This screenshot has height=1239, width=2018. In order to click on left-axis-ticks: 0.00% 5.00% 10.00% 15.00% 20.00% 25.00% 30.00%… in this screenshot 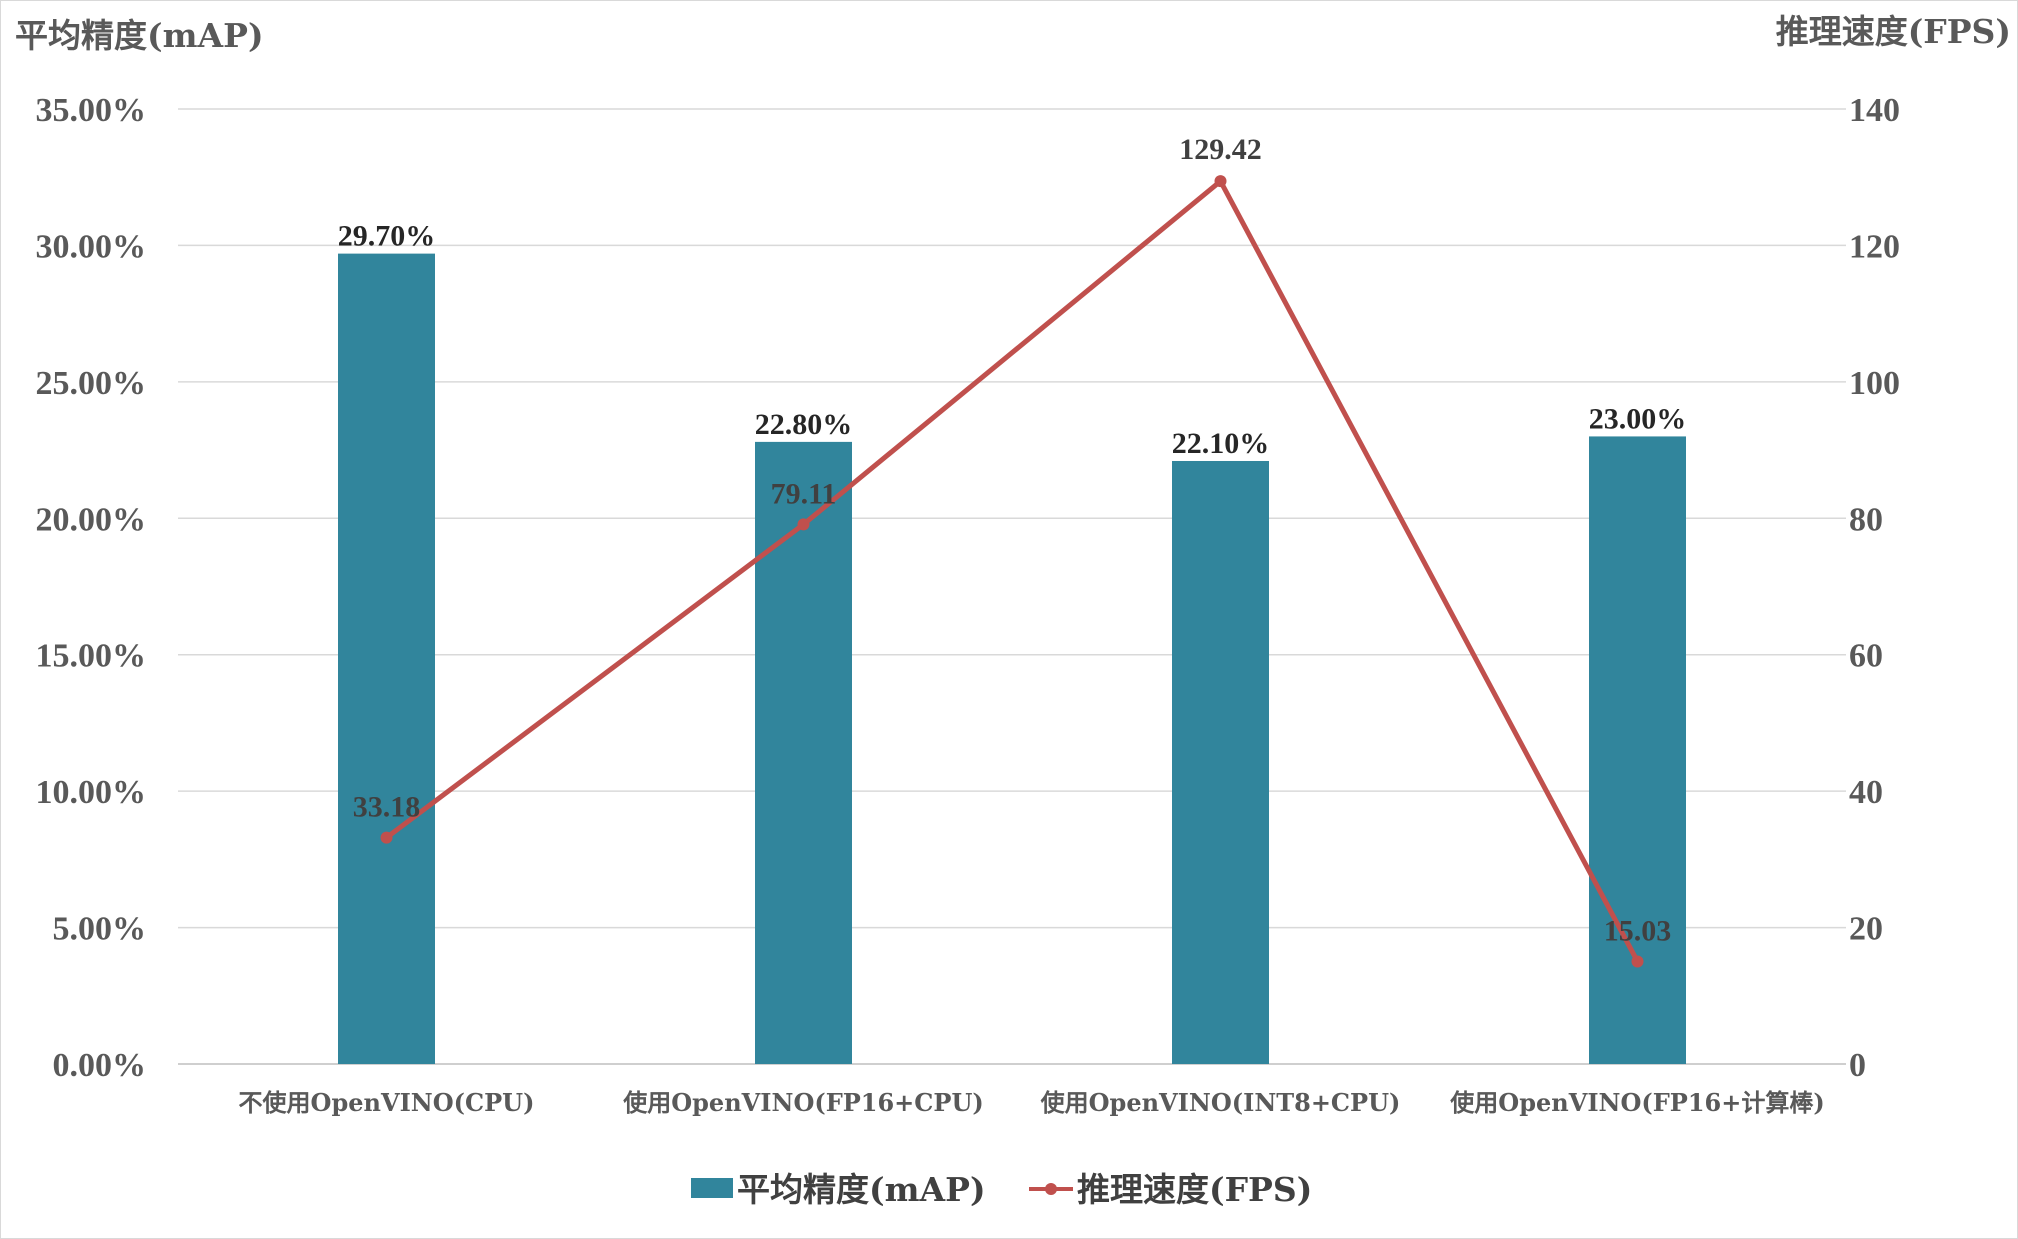, I will do `click(91, 588)`.